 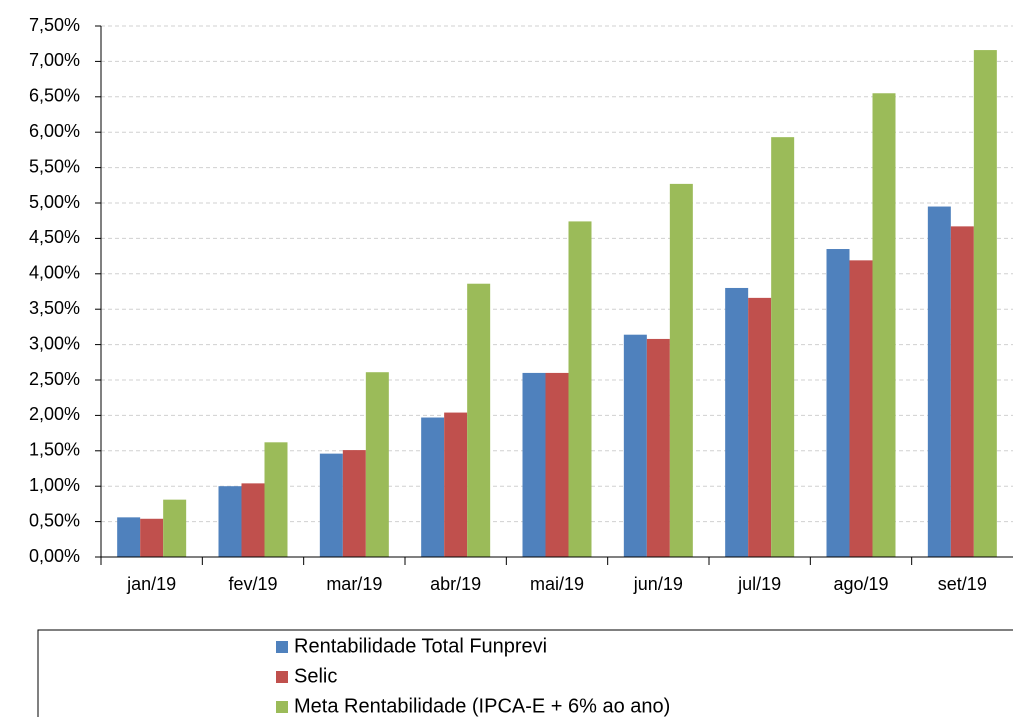 What do you see at coordinates (315, 676) in the screenshot?
I see `legend-label: Selic` at bounding box center [315, 676].